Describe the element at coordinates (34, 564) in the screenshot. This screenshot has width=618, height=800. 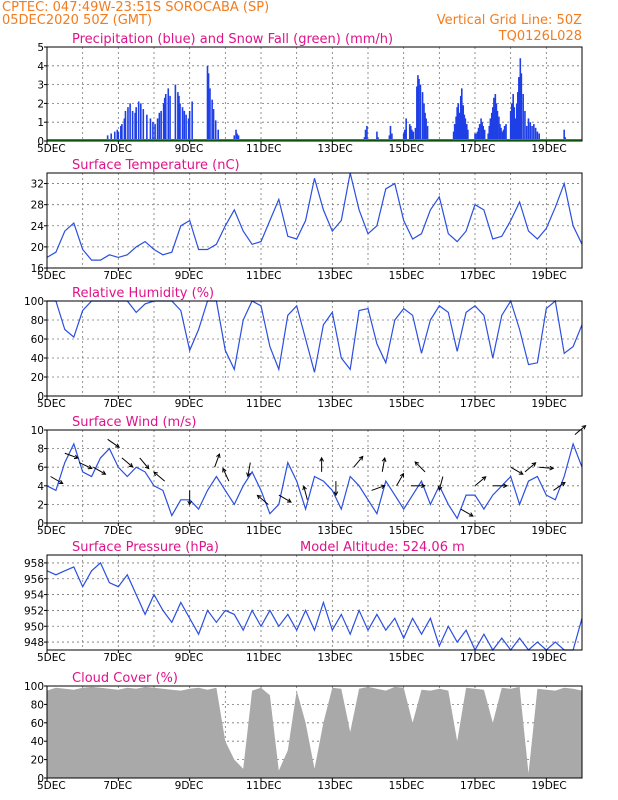
I see `y-tick-label: 958` at that location.